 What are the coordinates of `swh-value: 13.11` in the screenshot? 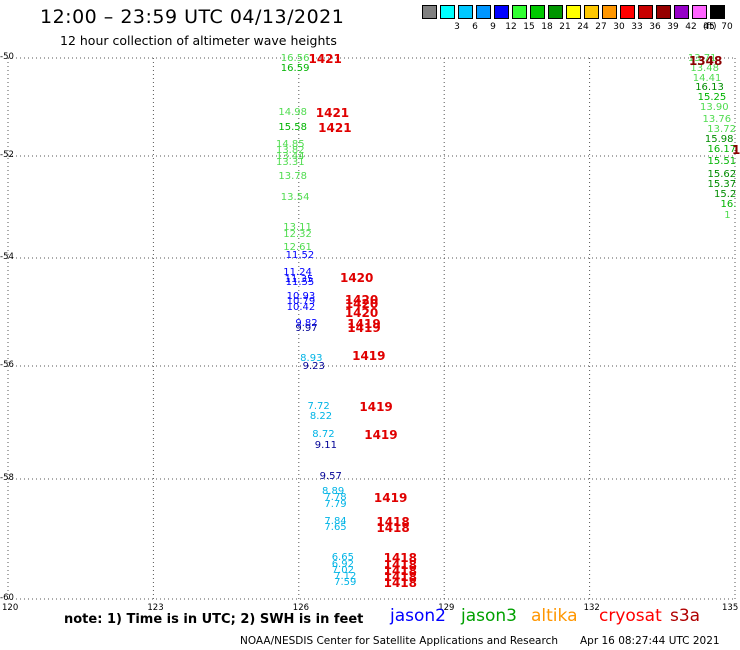 It's located at (297, 228).